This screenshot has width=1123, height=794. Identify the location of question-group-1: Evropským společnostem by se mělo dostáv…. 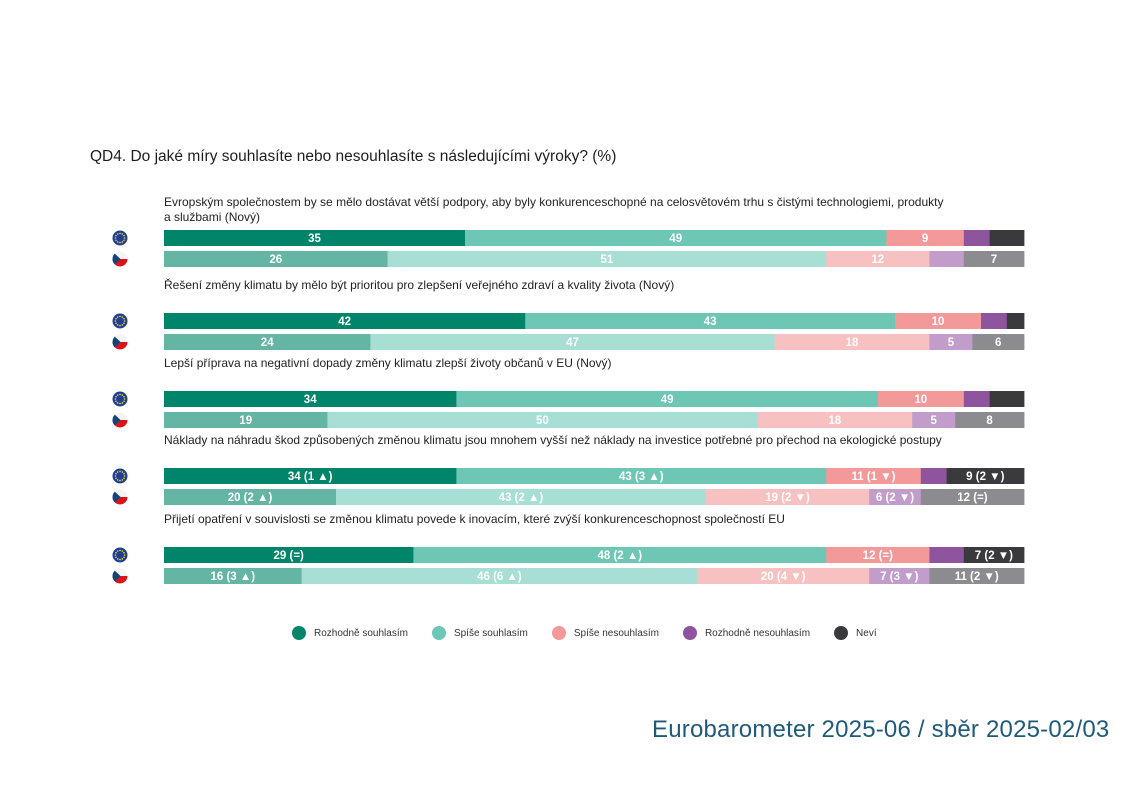
(568, 231).